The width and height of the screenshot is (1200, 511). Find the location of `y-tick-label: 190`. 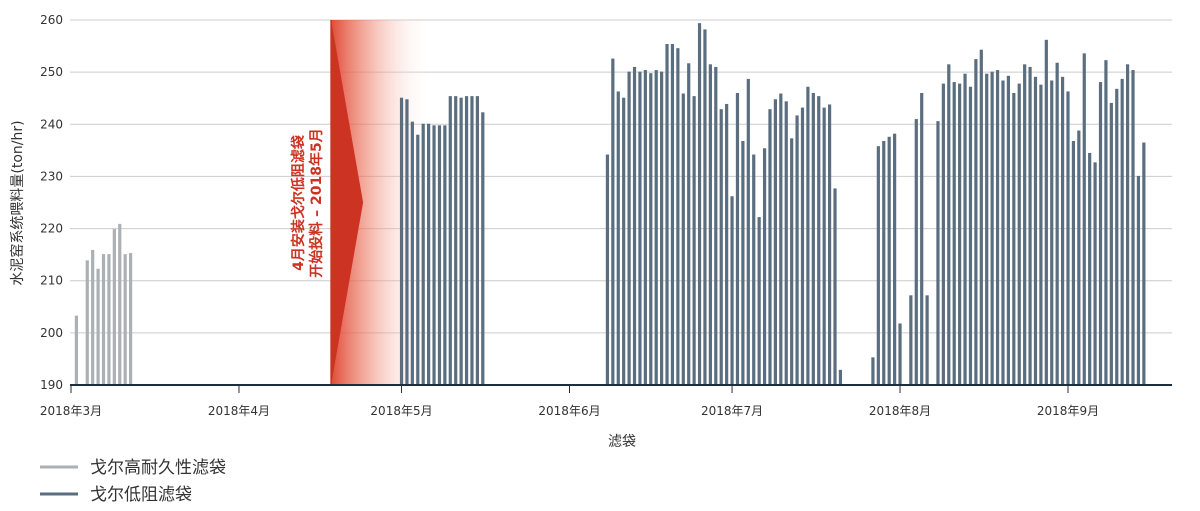

y-tick-label: 190 is located at coordinates (51, 385).